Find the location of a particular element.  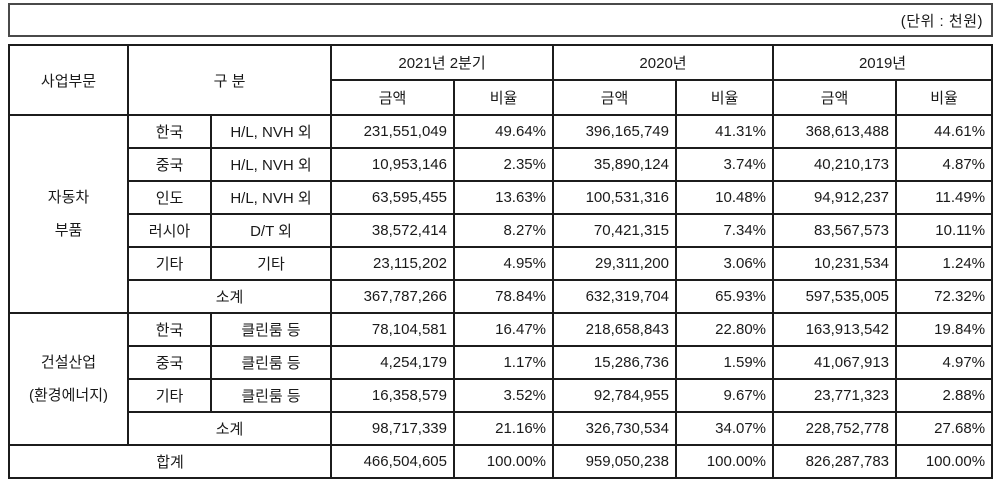

header-amount-2019: 금액 is located at coordinates (835, 97).